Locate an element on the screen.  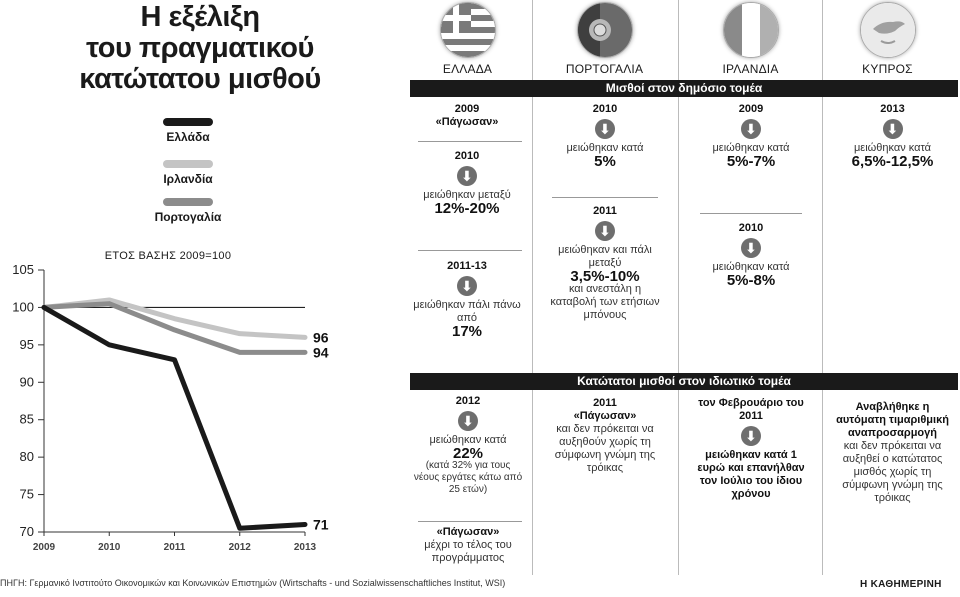
legend-swatch-greece is located at coordinates (188, 122).